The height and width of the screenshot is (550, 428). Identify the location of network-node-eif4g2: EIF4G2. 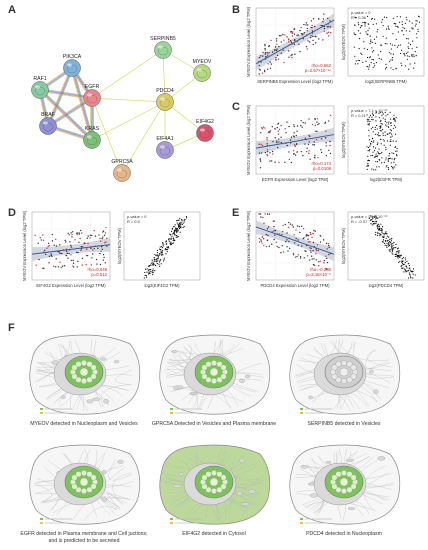
(205, 130).